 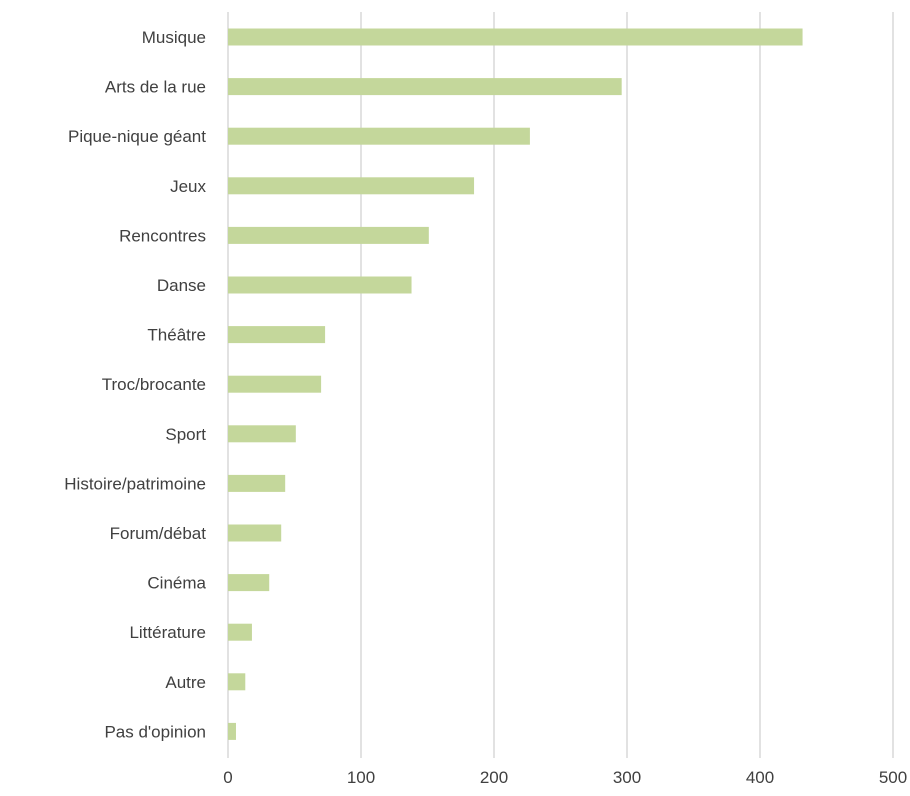 What do you see at coordinates (181, 285) in the screenshot?
I see `category-label: Danse` at bounding box center [181, 285].